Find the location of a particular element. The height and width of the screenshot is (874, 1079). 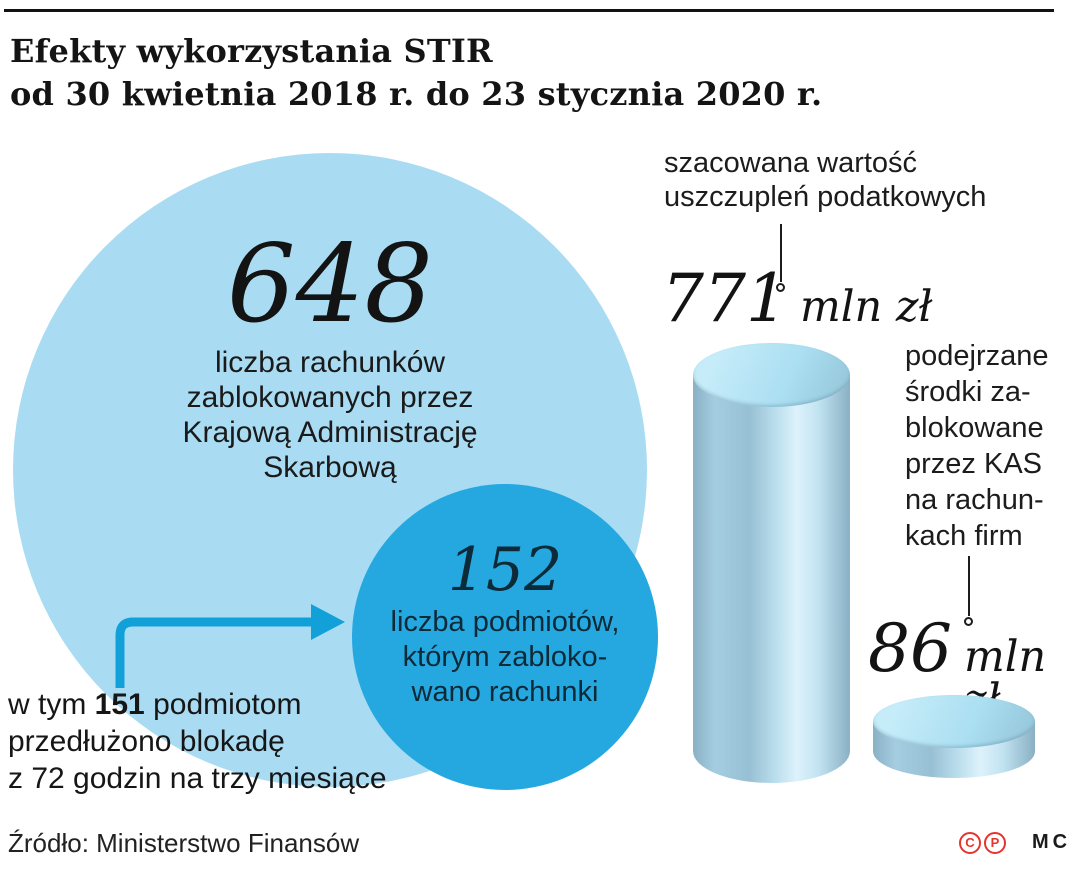

title-line-1: Efekty wykorzystania STIR is located at coordinates (251, 51).